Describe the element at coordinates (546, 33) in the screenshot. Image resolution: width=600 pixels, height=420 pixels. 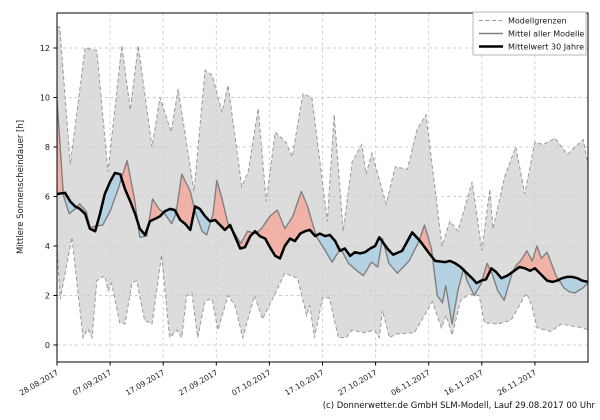
I see `legend-label: Mittel aller Modelle` at that location.